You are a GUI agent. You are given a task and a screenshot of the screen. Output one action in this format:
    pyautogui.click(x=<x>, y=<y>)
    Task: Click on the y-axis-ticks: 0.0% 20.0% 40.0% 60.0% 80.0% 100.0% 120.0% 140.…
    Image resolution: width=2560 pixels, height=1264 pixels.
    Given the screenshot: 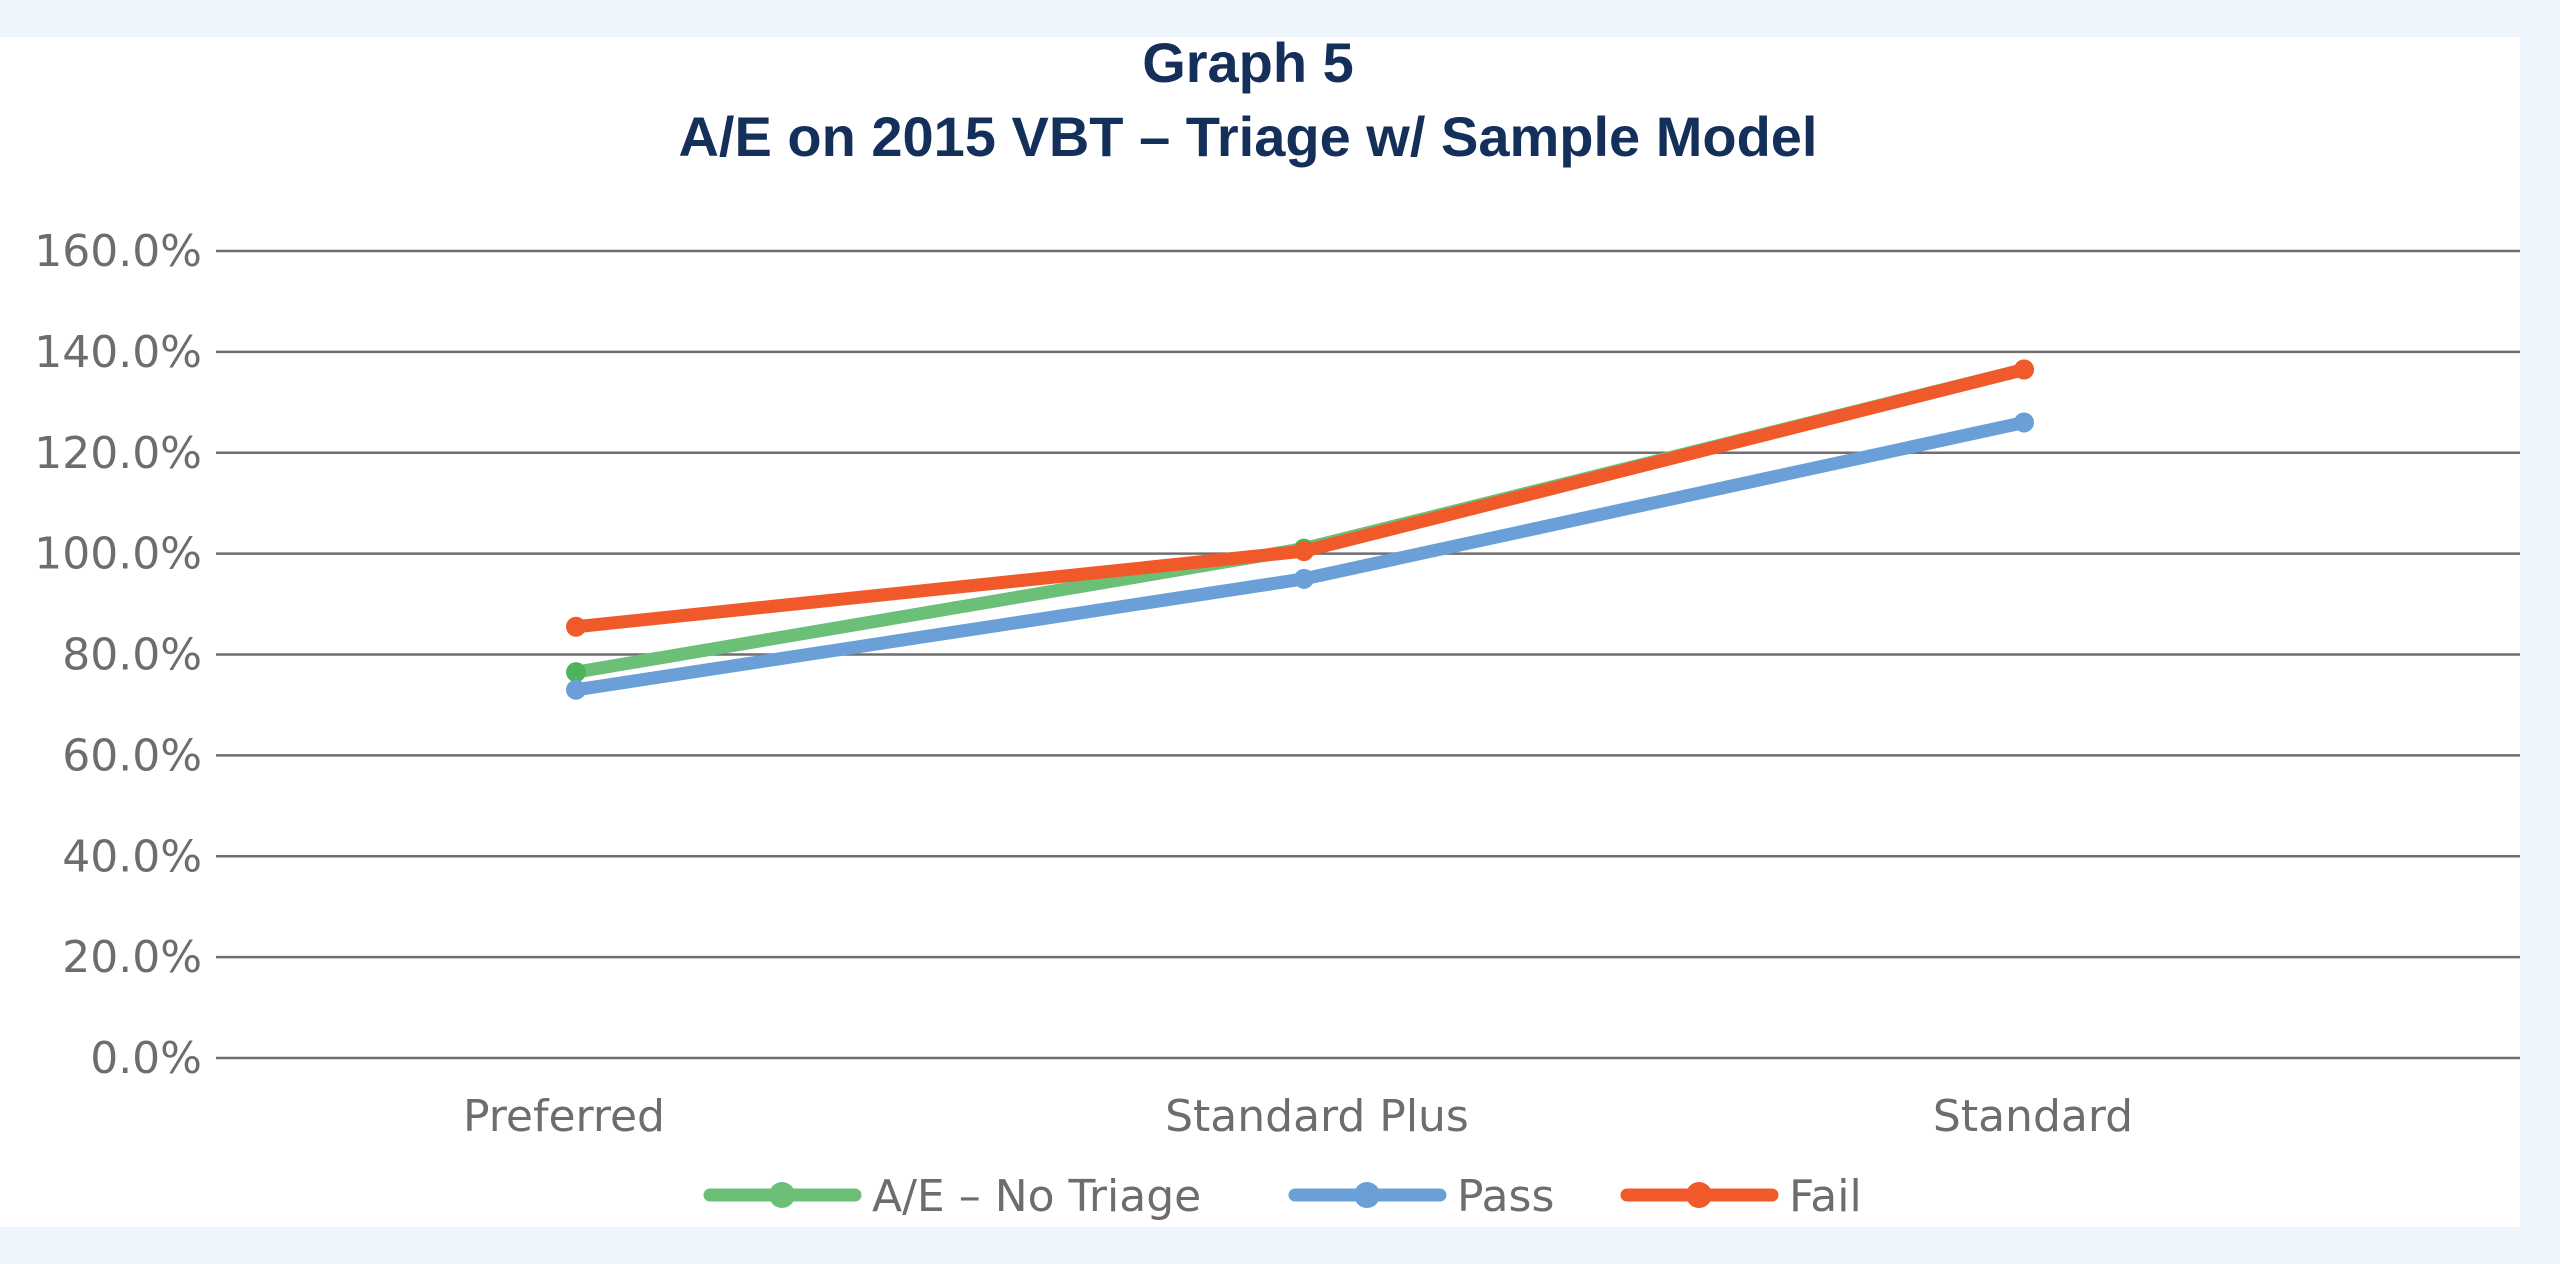 What is the action you would take?
    pyautogui.click(x=118, y=655)
    